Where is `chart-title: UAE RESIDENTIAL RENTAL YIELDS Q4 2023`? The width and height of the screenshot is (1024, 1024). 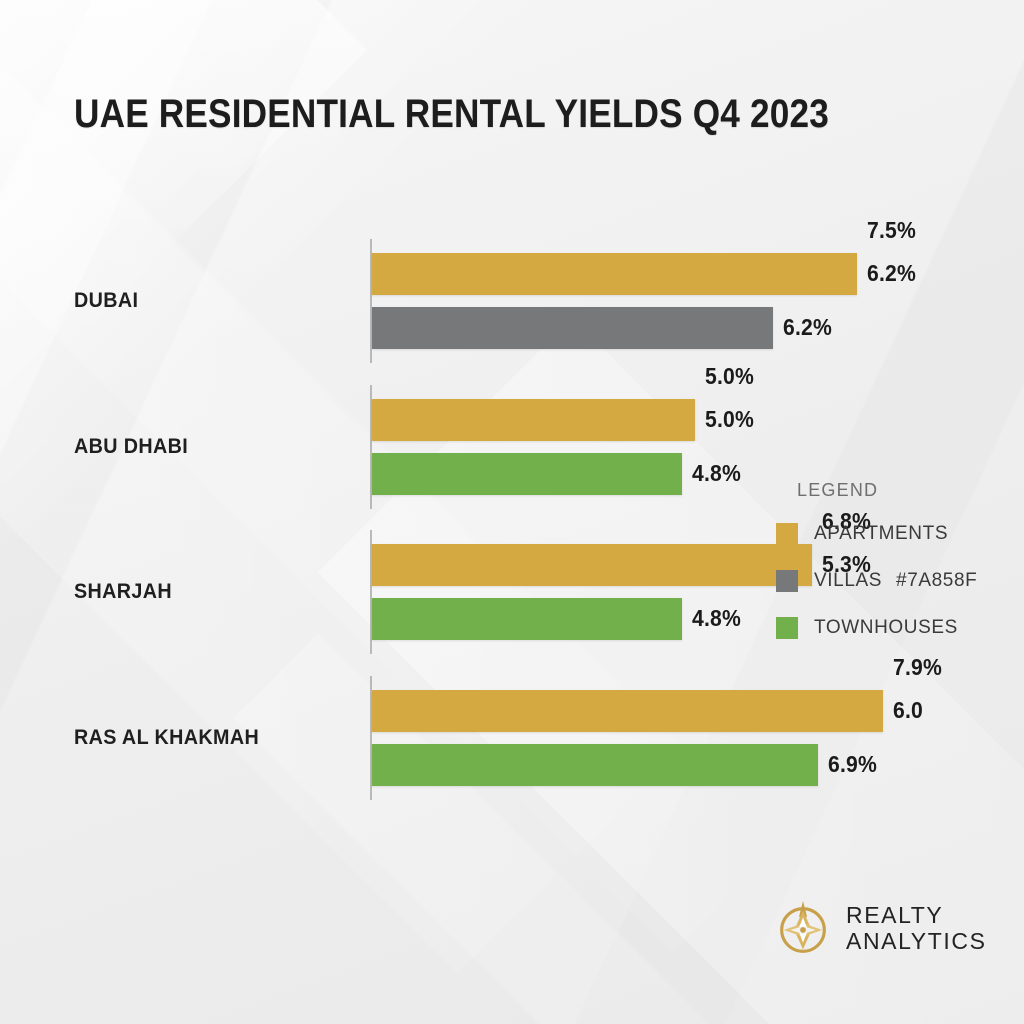 chart-title: UAE RESIDENTIAL RENTAL YIELDS Q4 2023 is located at coordinates (452, 114).